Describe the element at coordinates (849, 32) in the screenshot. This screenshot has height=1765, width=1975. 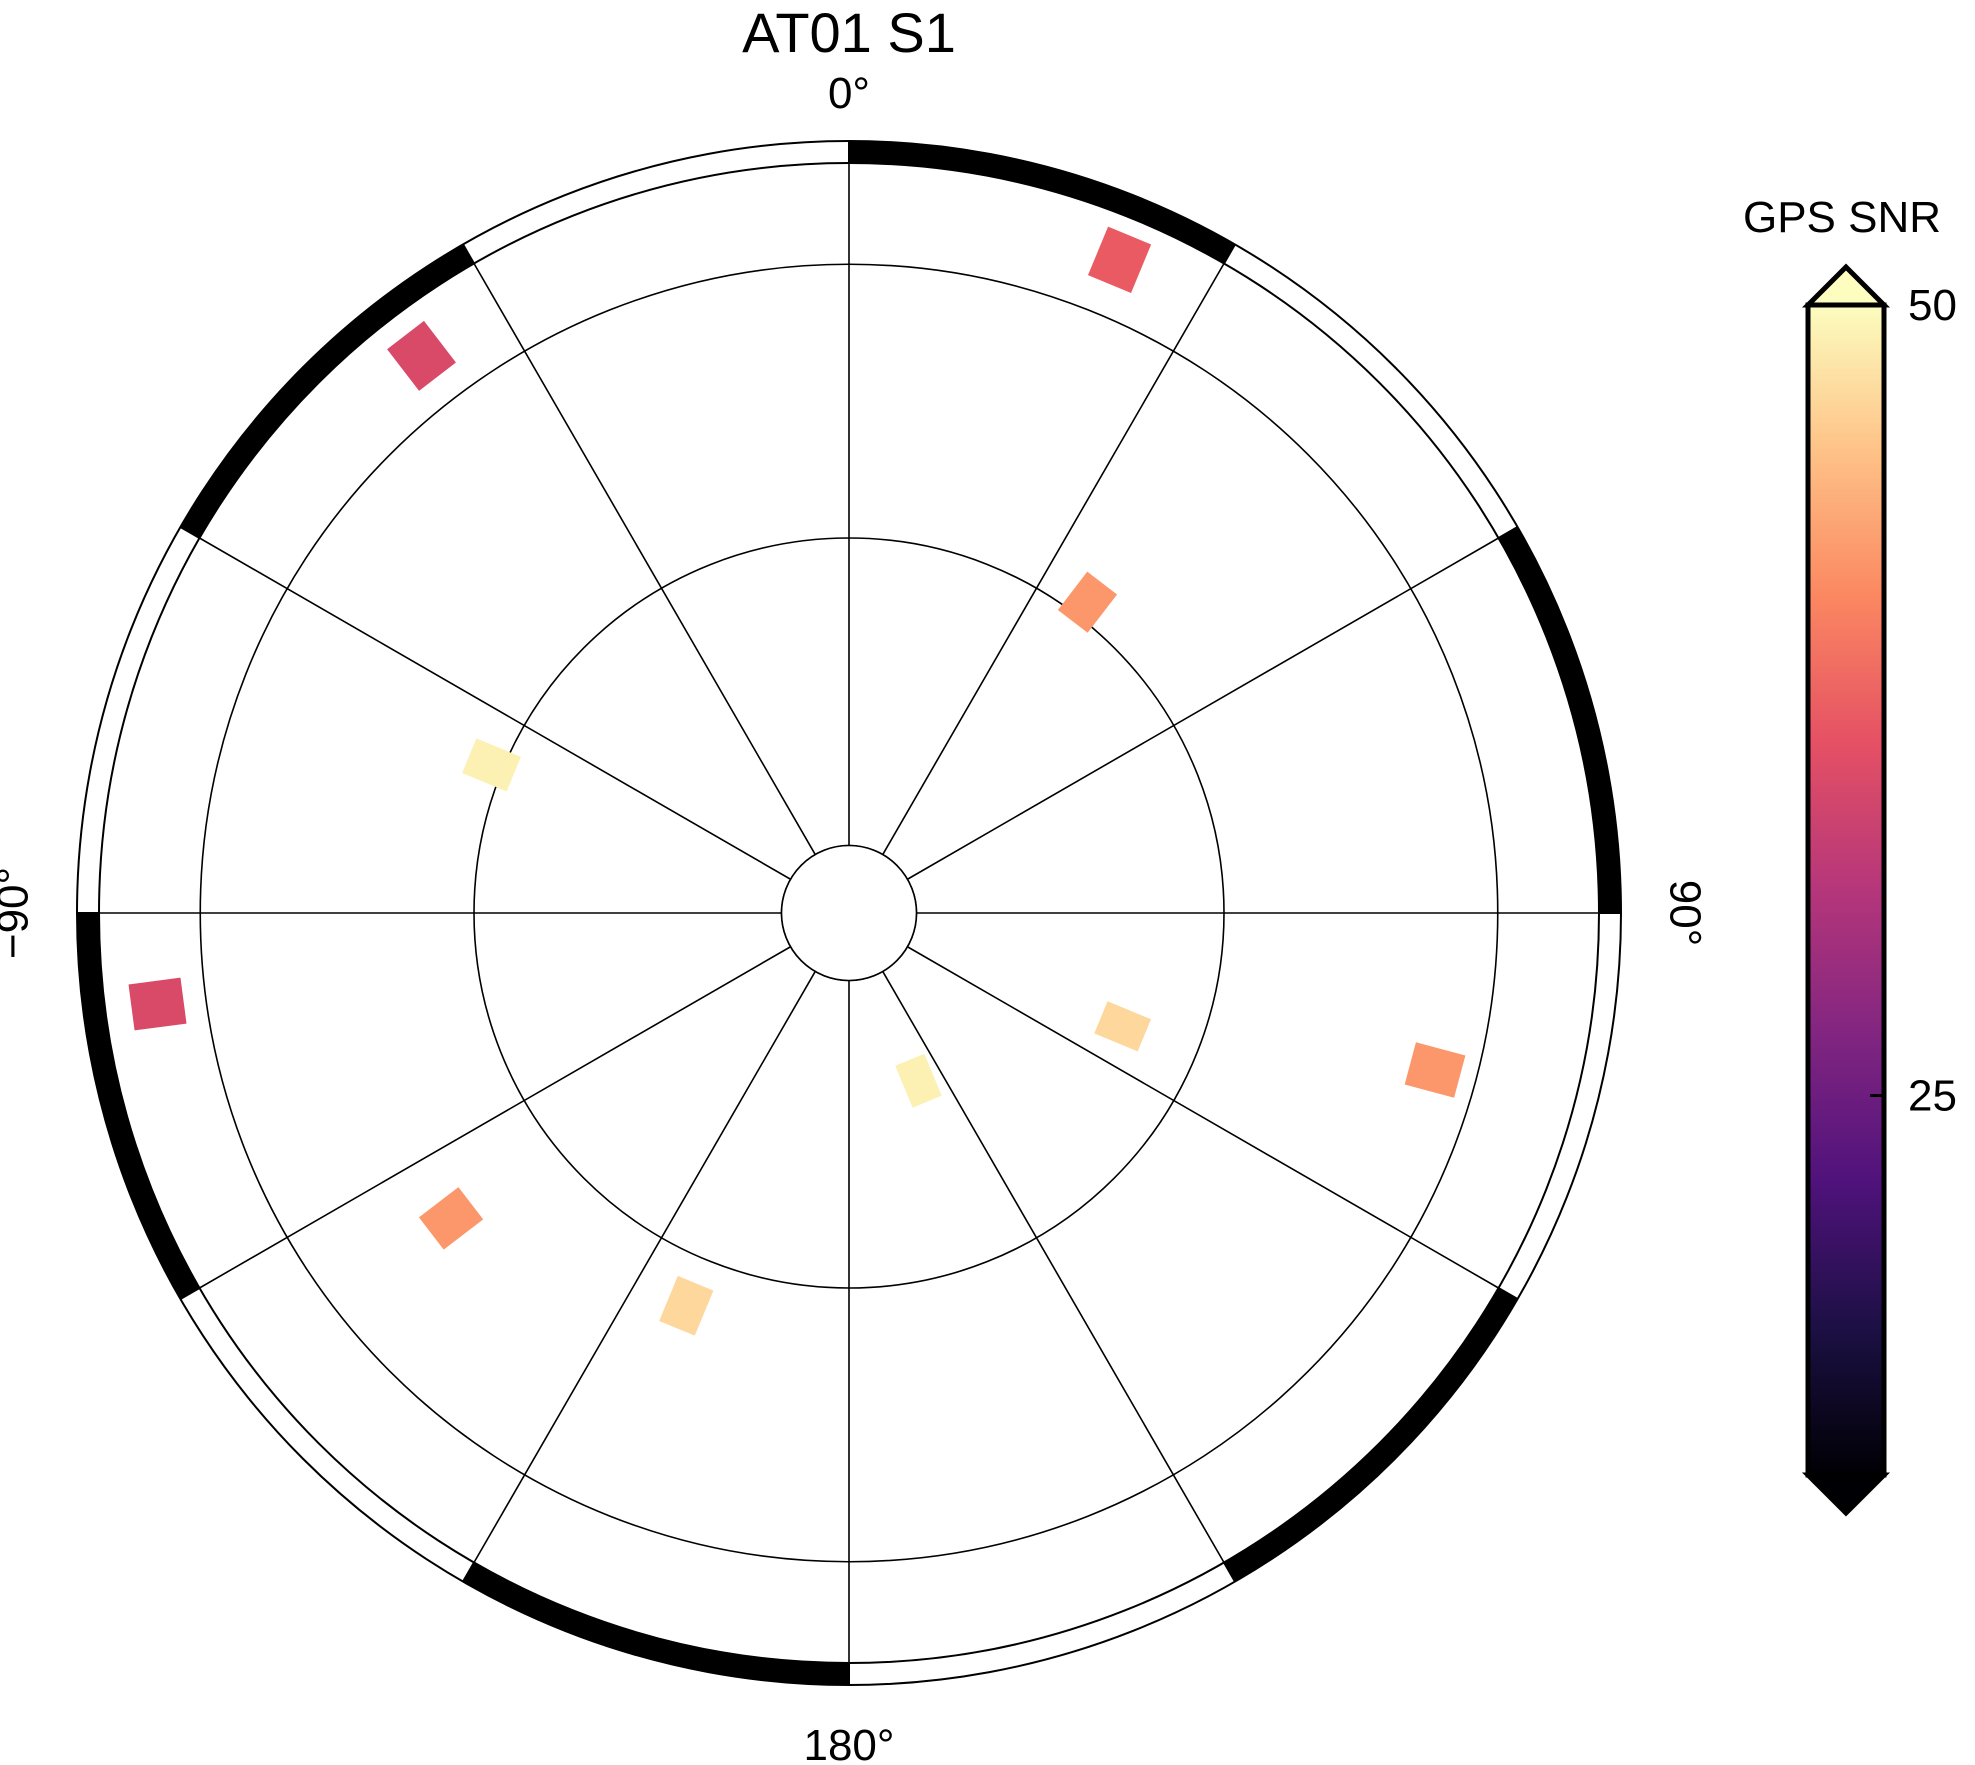
I see `chart-title: AT01 S1` at that location.